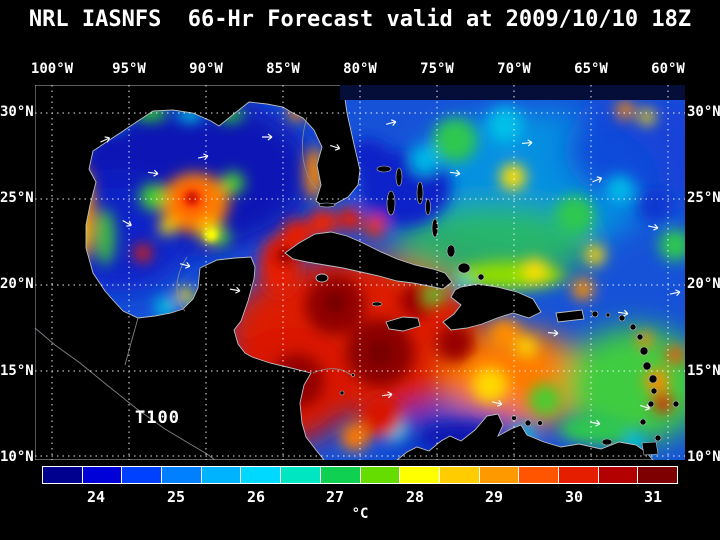 Image resolution: width=720 pixels, height=540 pixels. What do you see at coordinates (514, 69) in the screenshot?
I see `lon-tick-label: 70°W` at bounding box center [514, 69].